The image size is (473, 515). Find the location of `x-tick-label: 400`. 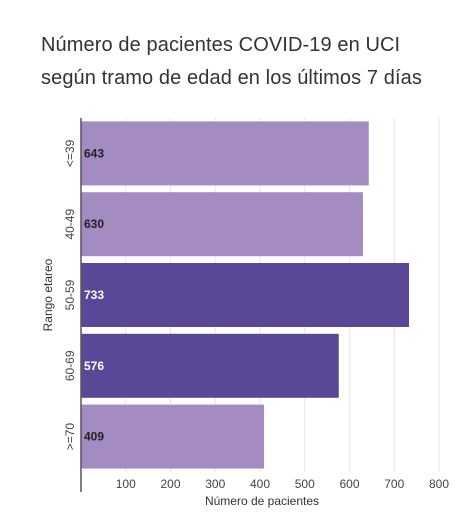

x-tick-label: 400 is located at coordinates (260, 484).